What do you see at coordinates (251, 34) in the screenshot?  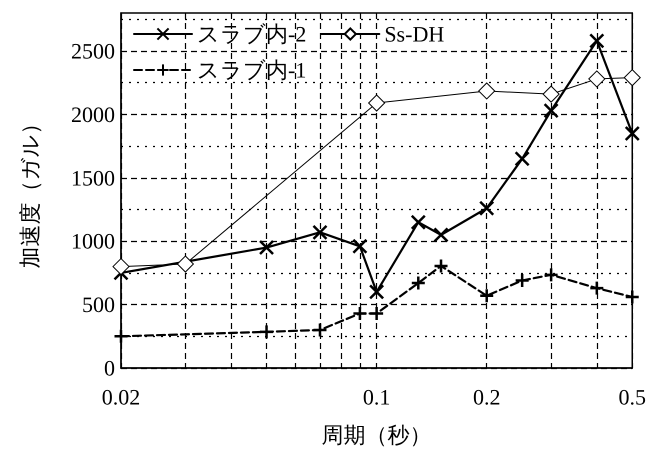 I see `legend-label: スラブ内-2` at bounding box center [251, 34].